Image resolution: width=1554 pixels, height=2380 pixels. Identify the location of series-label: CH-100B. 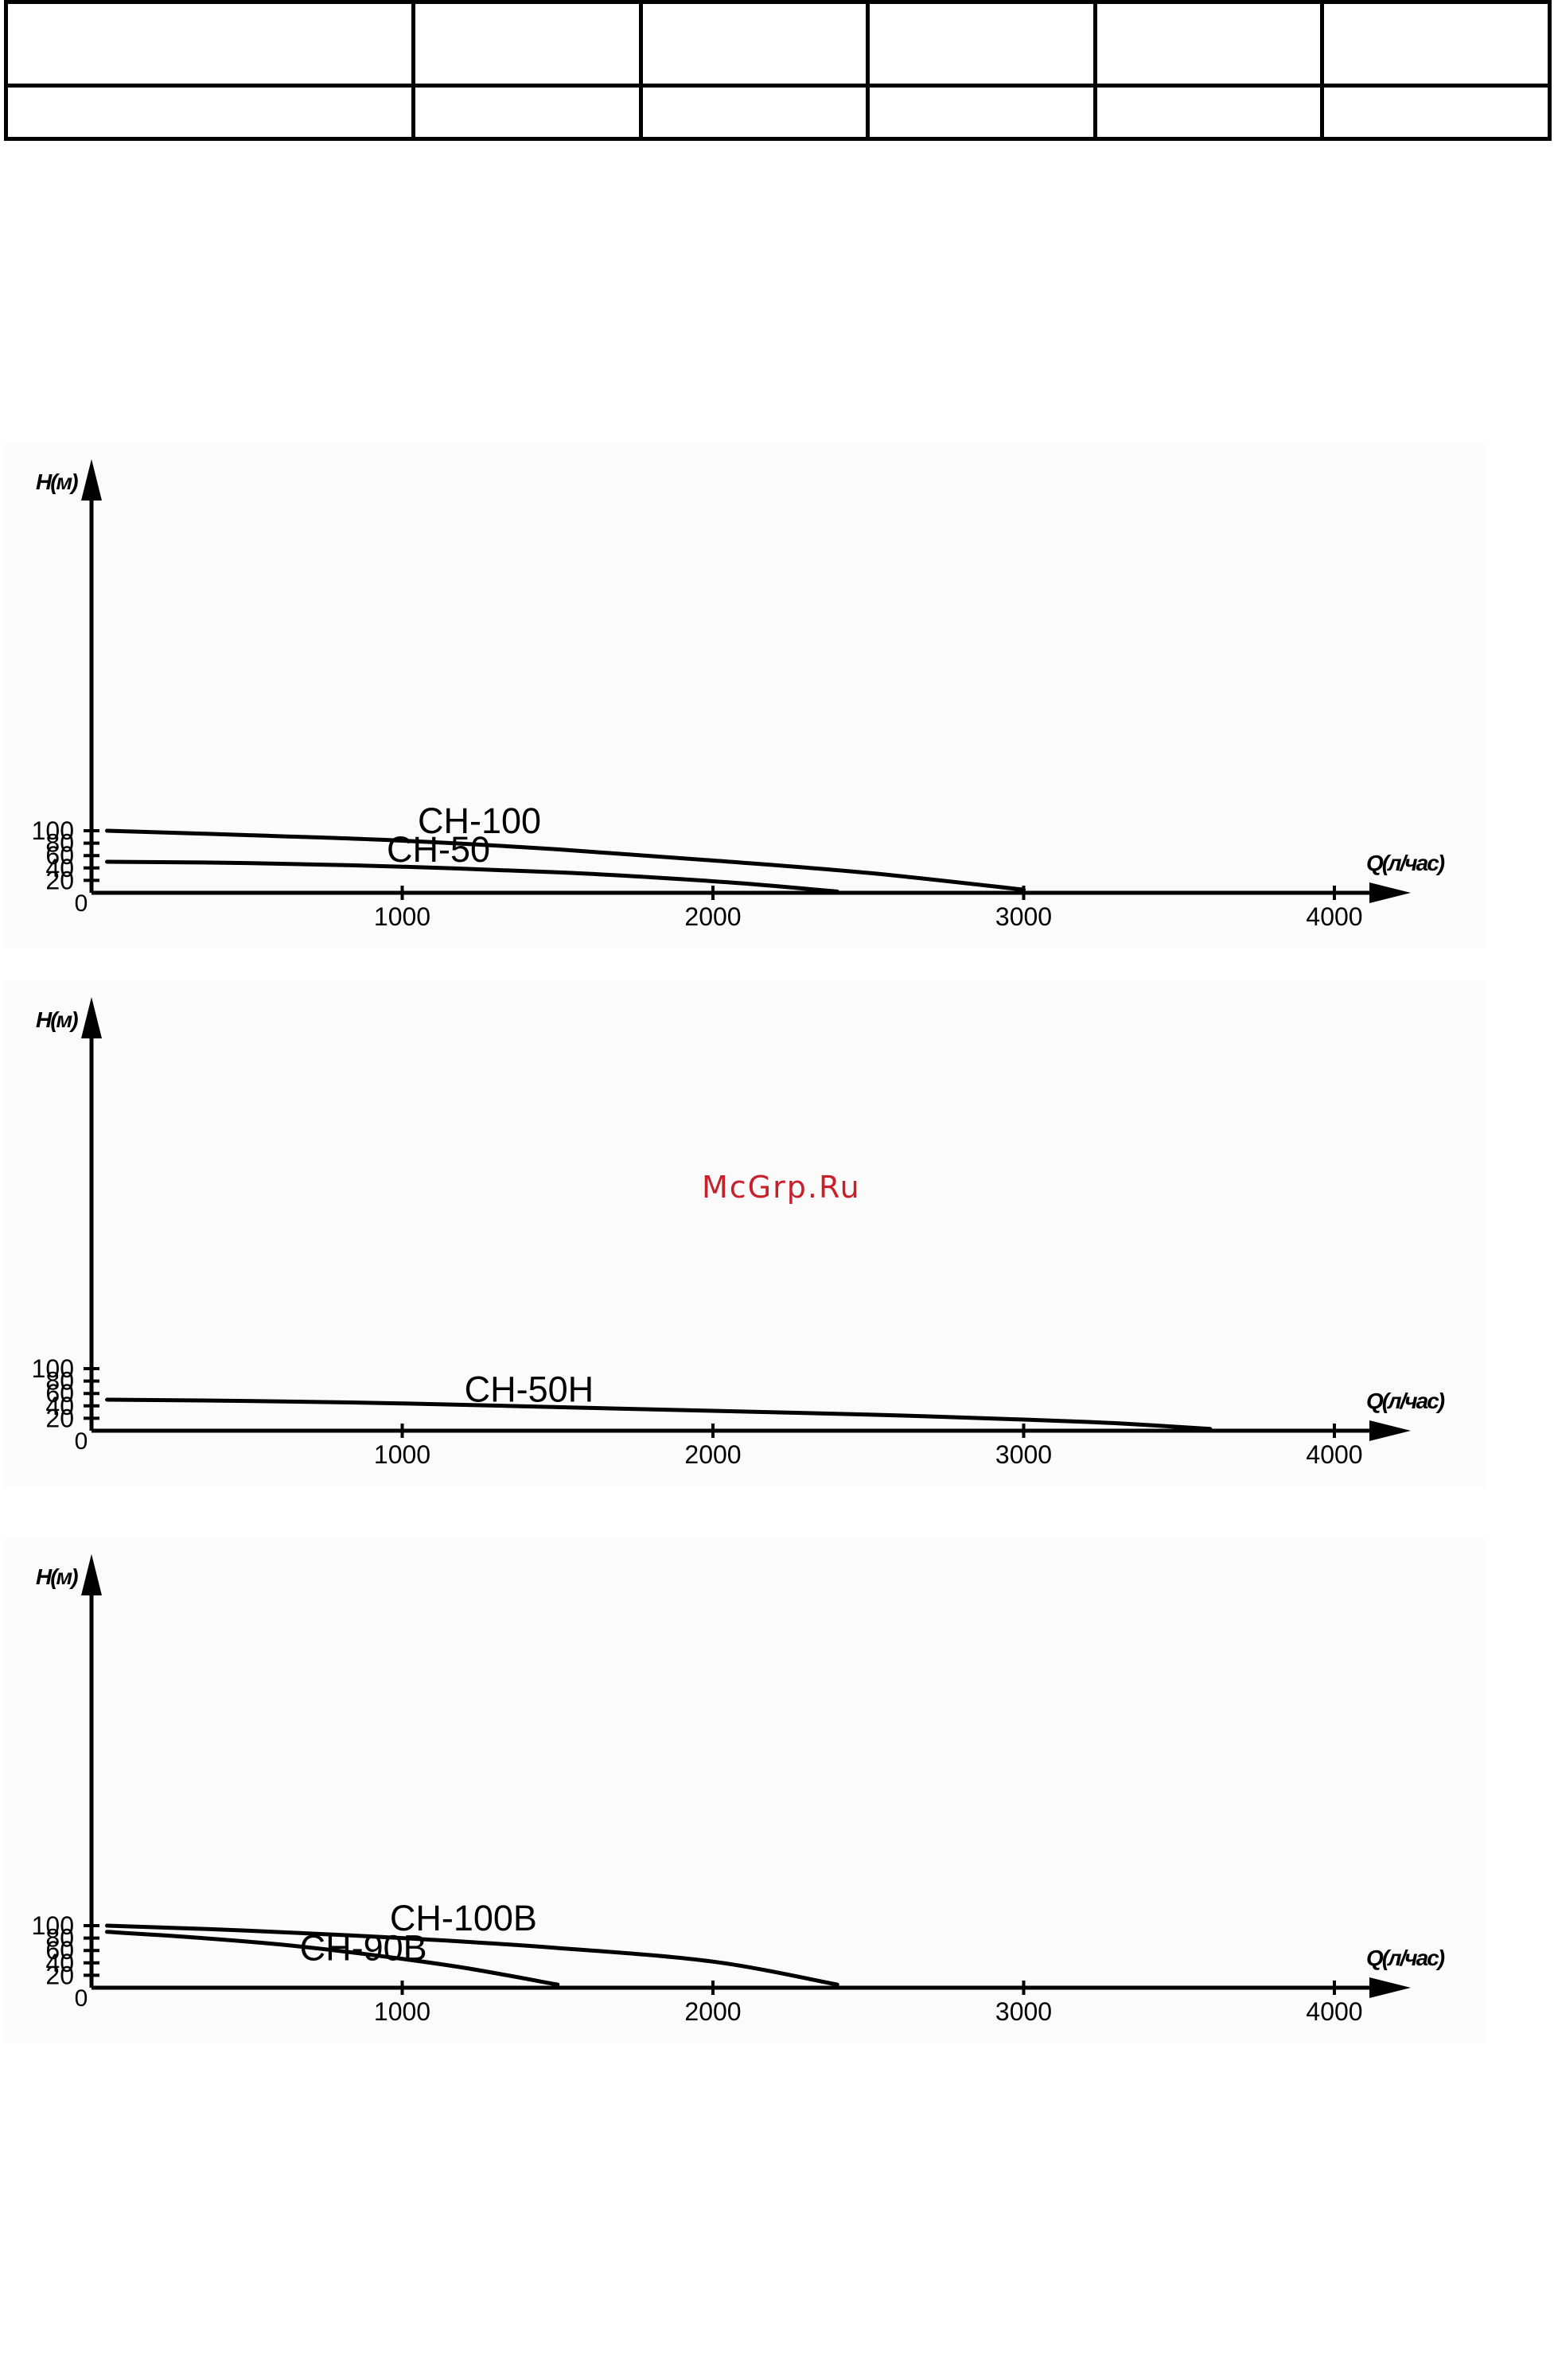
(463, 1918).